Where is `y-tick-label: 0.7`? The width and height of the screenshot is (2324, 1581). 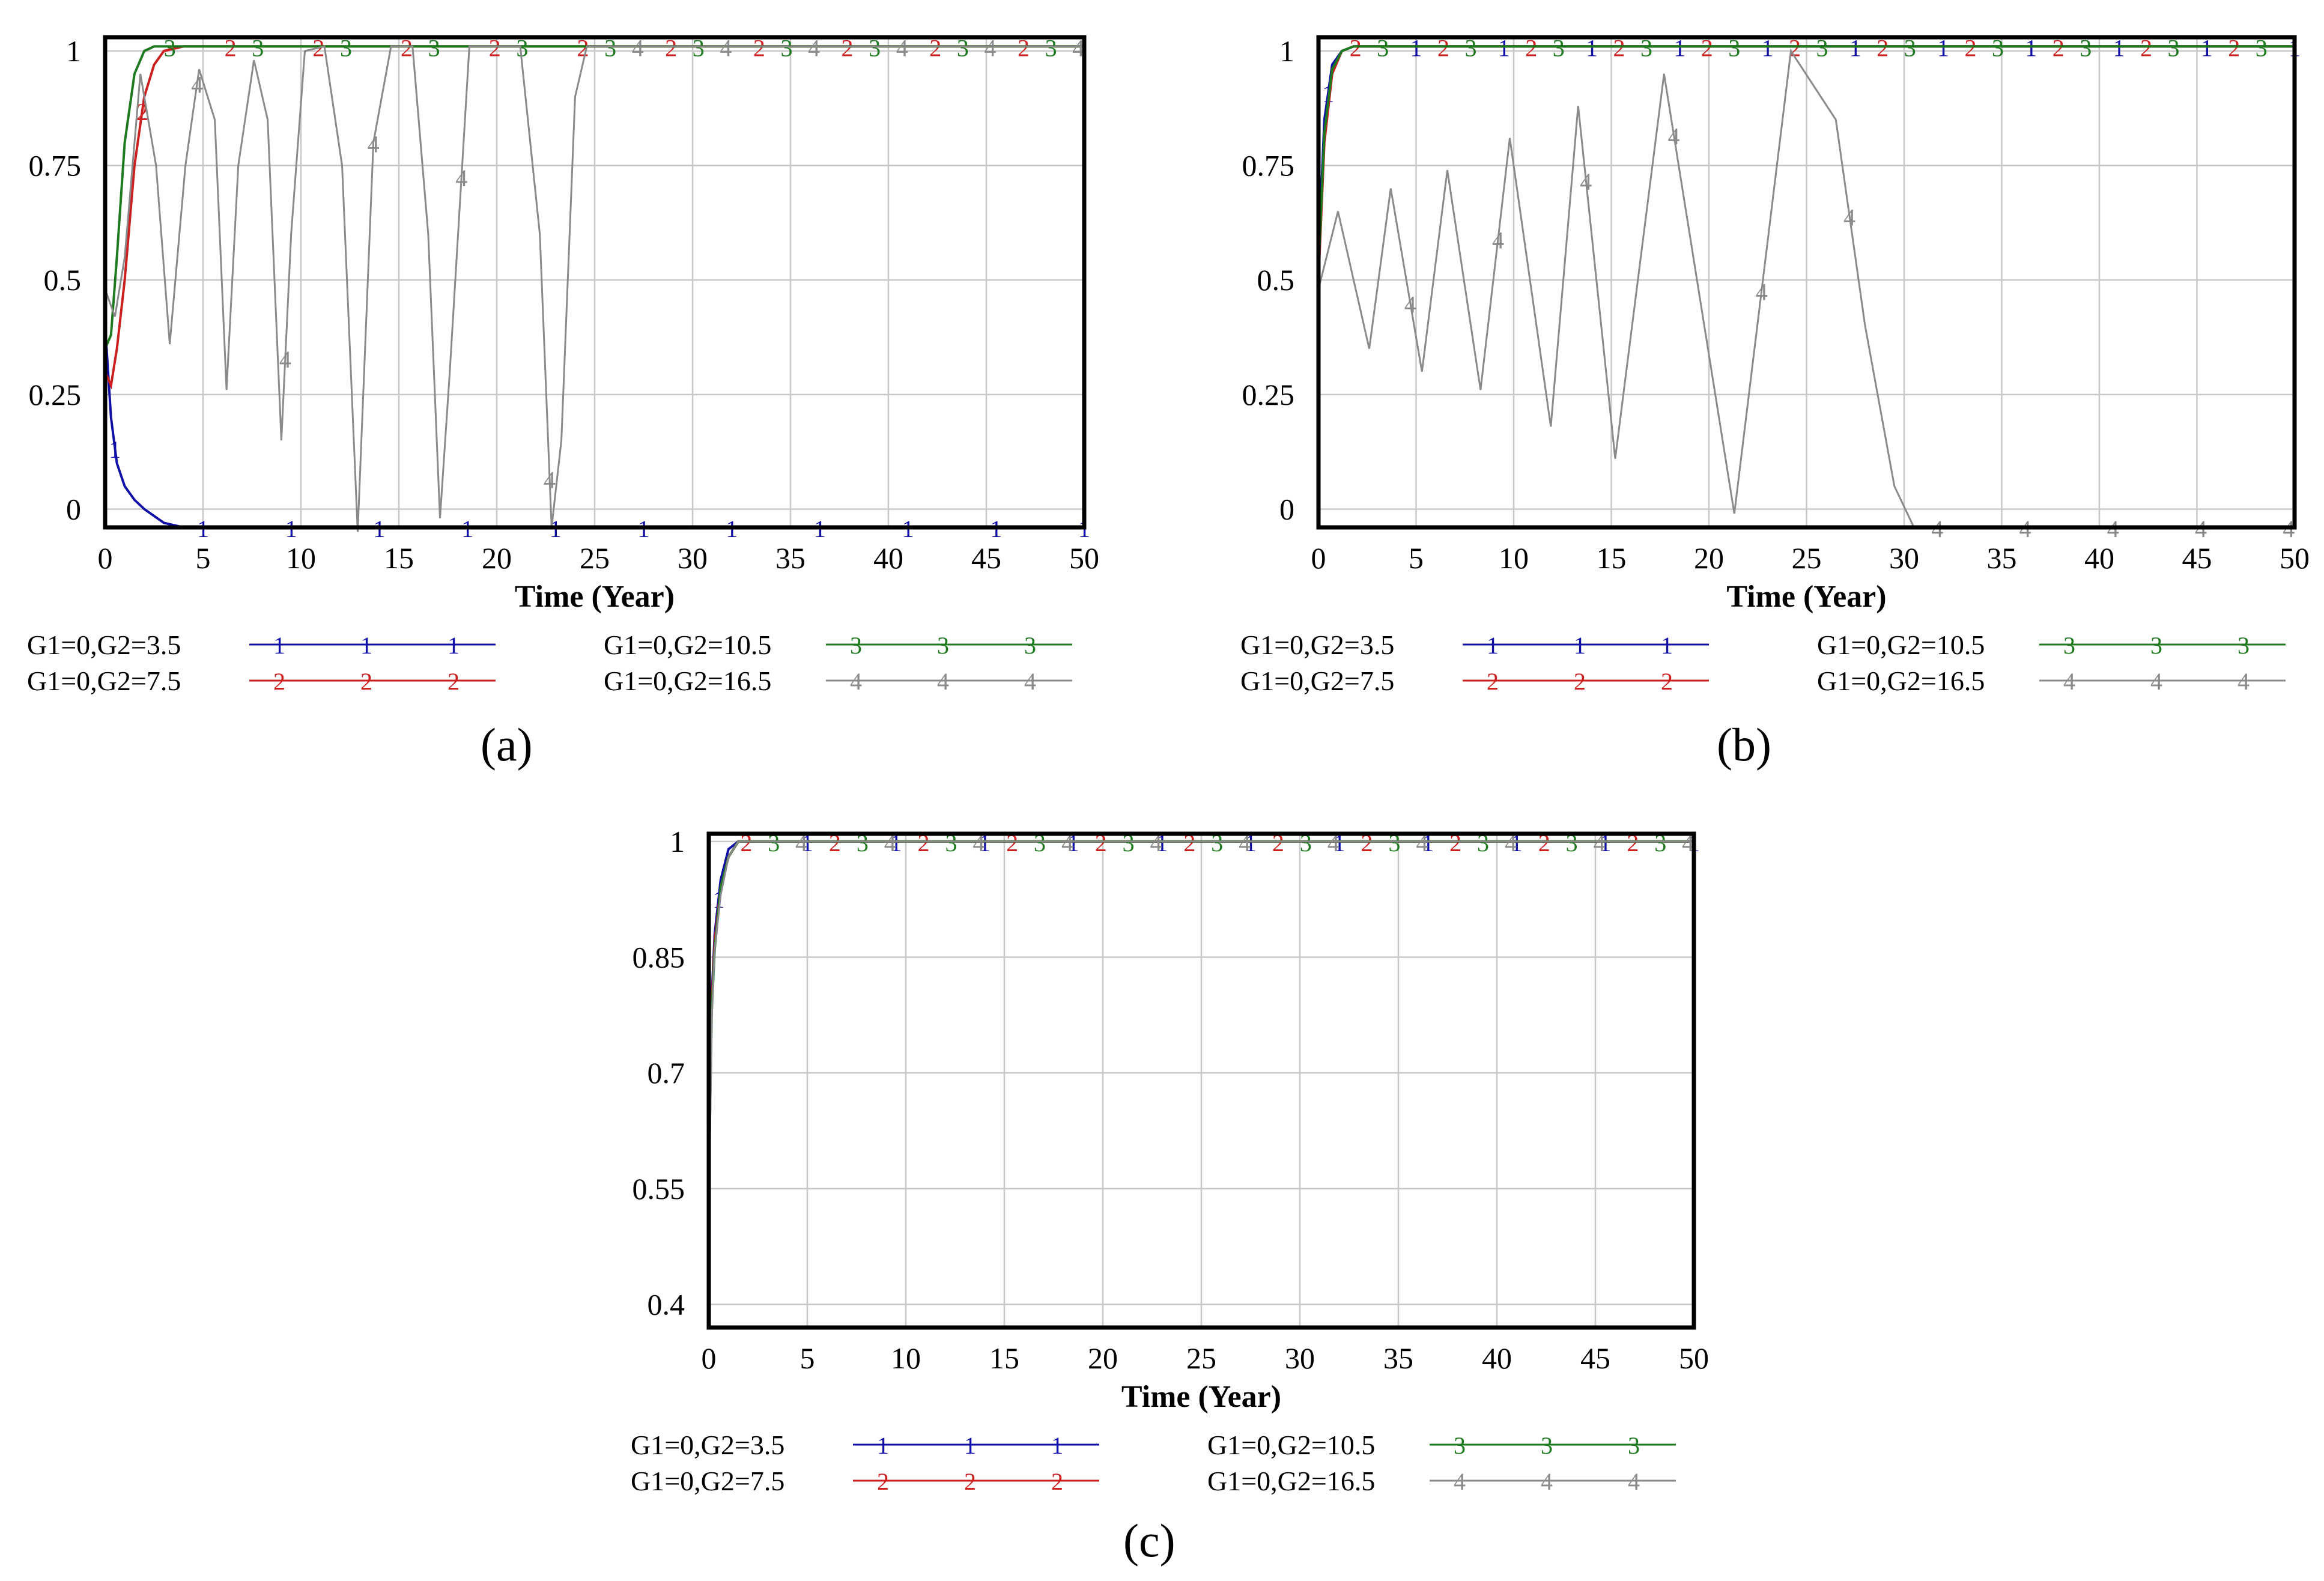
y-tick-label: 0.7 is located at coordinates (666, 1073).